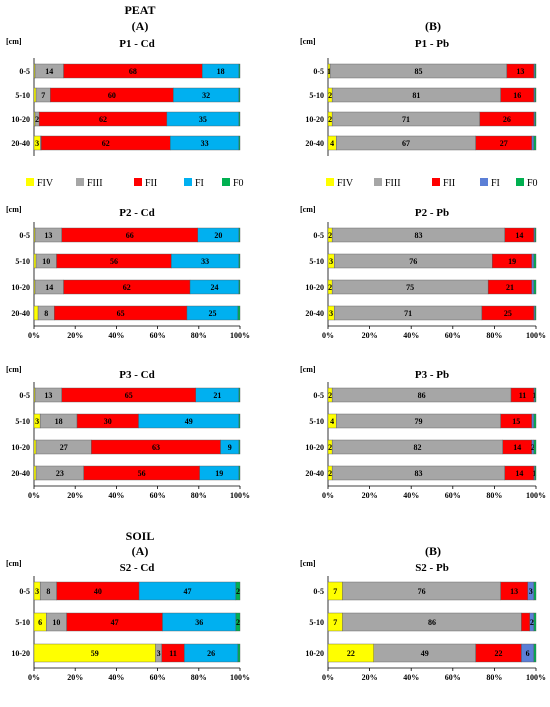 This screenshot has height=707, width=550. Describe the element at coordinates (203, 119) in the screenshot. I see `data-label: 35` at that location.